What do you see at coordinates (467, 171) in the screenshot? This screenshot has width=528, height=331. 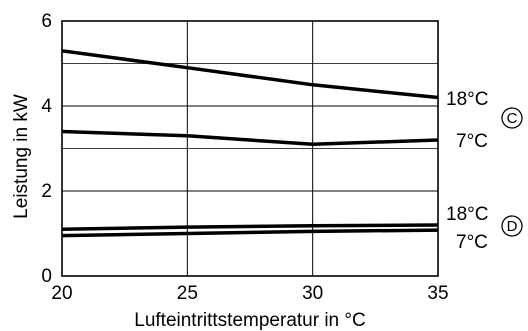 I see `series-labels: 18°C 7°C 18°C 7°C` at bounding box center [467, 171].